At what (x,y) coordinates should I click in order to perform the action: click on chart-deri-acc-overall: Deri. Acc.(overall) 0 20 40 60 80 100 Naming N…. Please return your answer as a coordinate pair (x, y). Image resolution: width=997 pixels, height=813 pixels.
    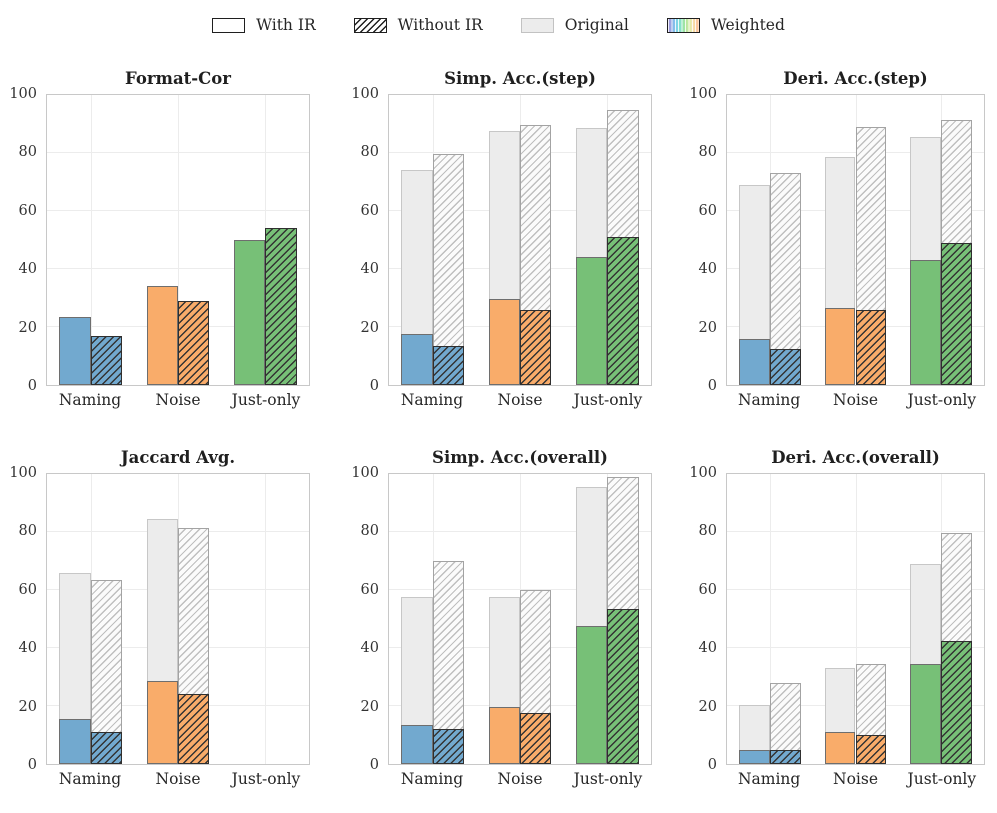
    Looking at the image, I should click on (830, 619).